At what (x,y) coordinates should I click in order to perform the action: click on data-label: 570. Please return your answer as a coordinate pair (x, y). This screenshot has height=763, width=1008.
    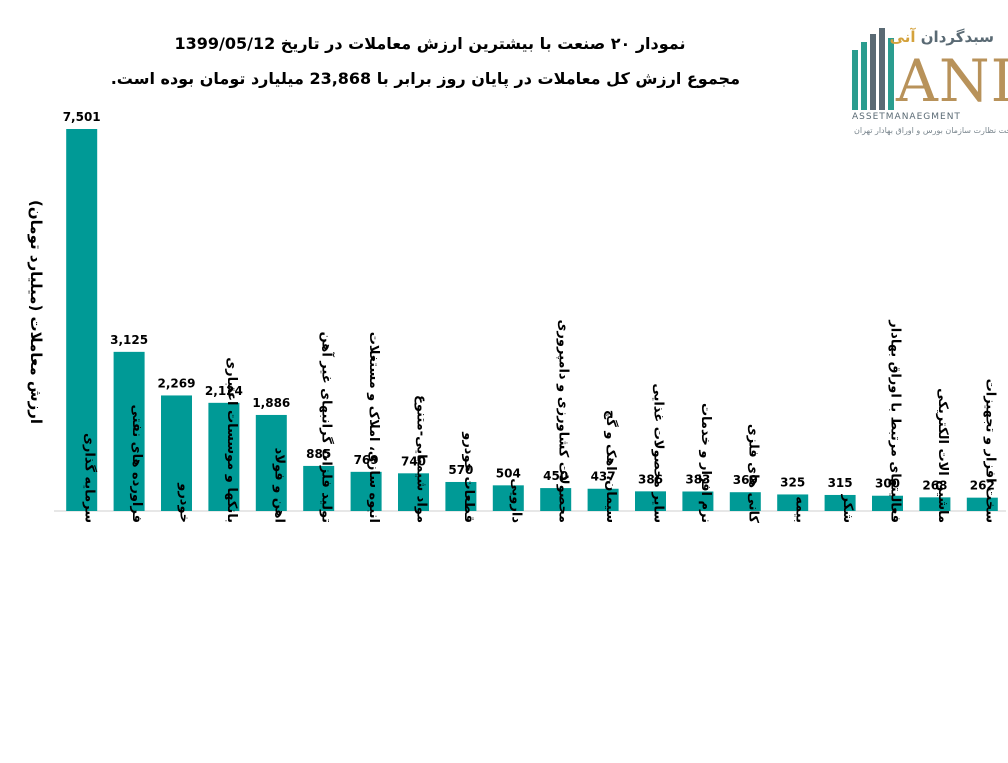
    Looking at the image, I should click on (460, 470).